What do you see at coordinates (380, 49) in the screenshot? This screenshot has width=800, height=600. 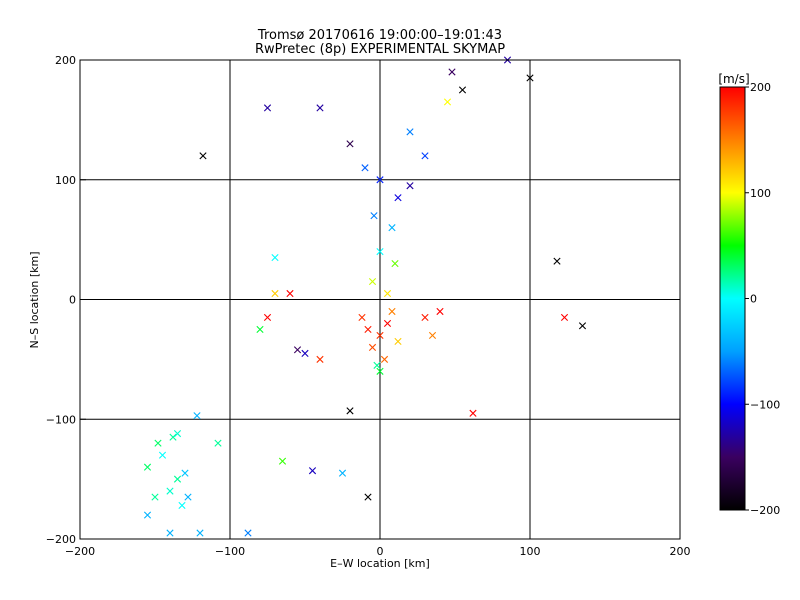 I see `chart-subtitle: RwPretec (8p) EXPERIMENTAL SKYMAP` at bounding box center [380, 49].